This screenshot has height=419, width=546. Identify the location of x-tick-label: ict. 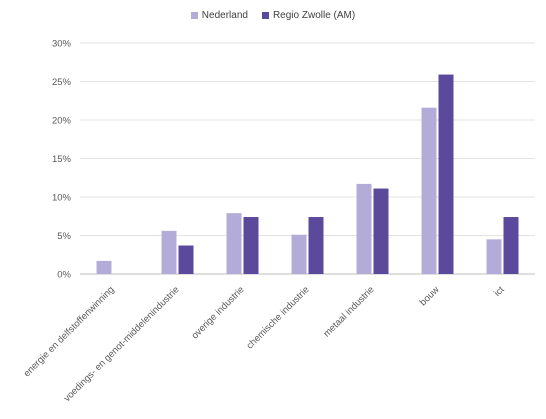
(499, 291).